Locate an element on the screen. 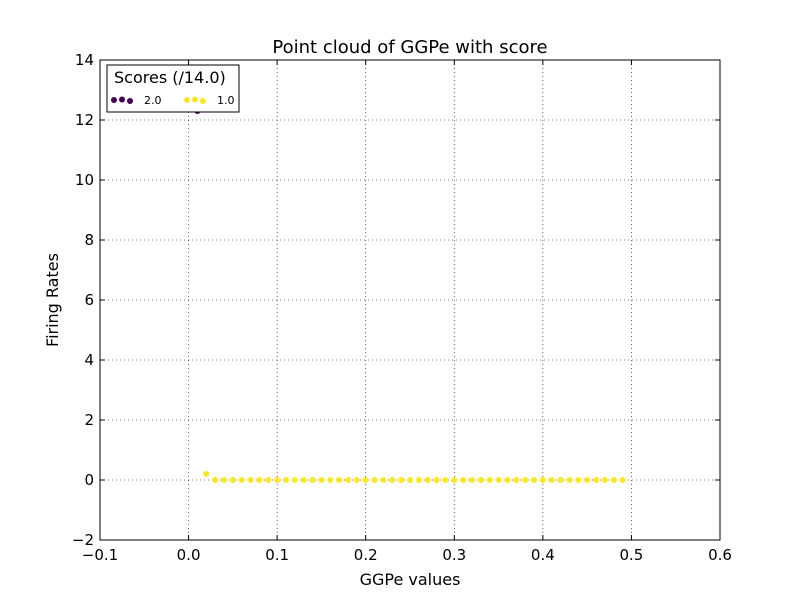 This screenshot has height=600, width=800. legend-box is located at coordinates (173, 88).